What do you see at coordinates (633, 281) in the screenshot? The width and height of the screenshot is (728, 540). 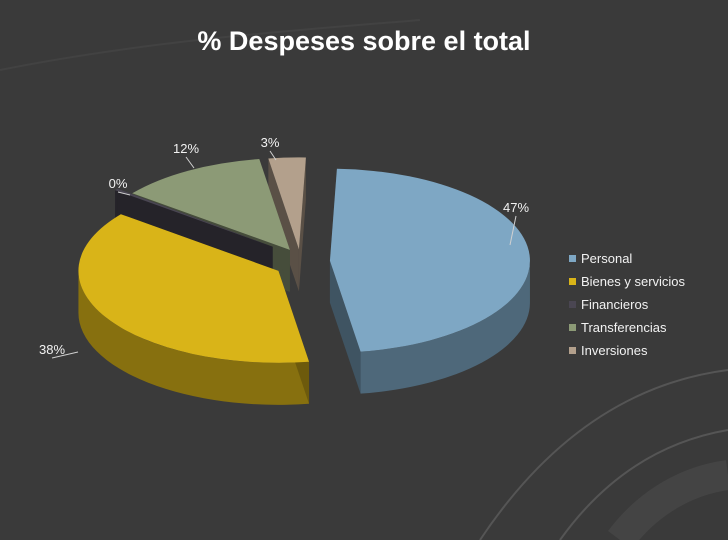 I see `legend-label: Bienes y servicios` at bounding box center [633, 281].